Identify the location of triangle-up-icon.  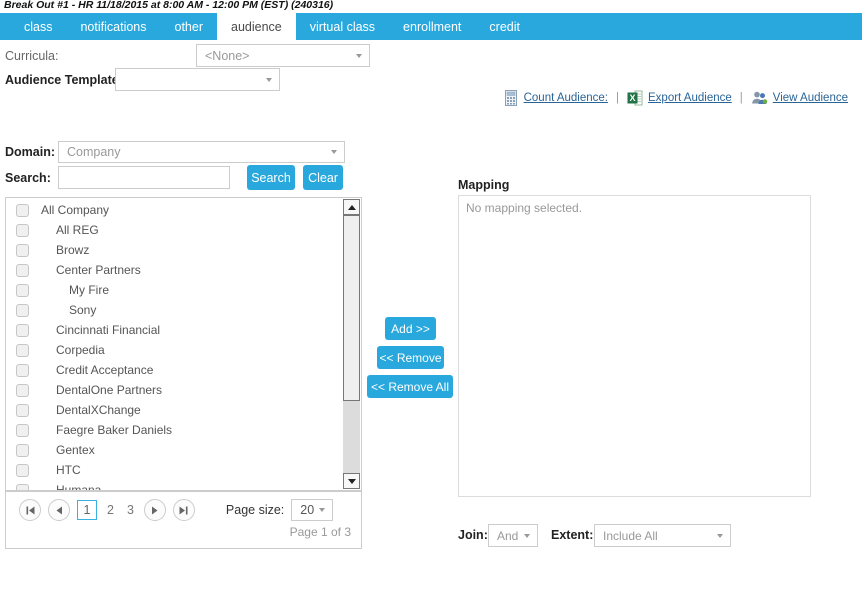
(351, 207).